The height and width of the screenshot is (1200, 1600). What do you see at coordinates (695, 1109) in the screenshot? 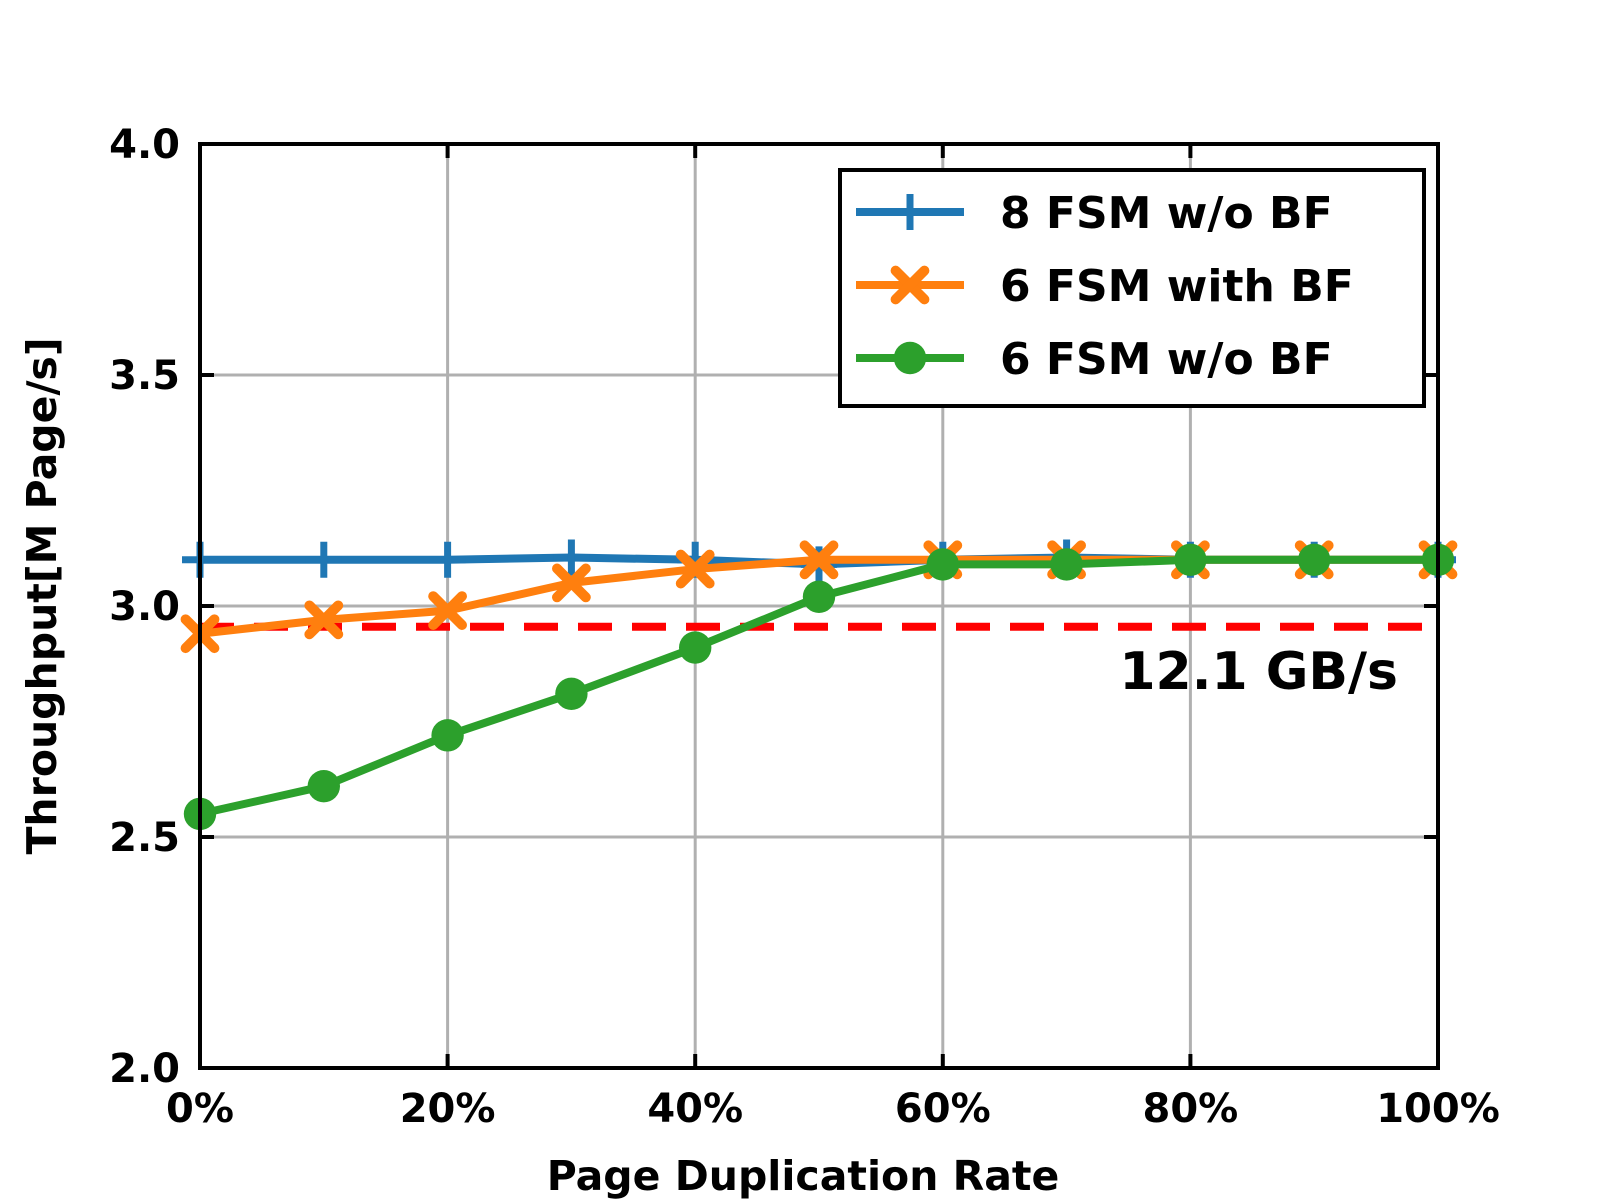
I see `x-tick-label: 40%` at bounding box center [695, 1109].